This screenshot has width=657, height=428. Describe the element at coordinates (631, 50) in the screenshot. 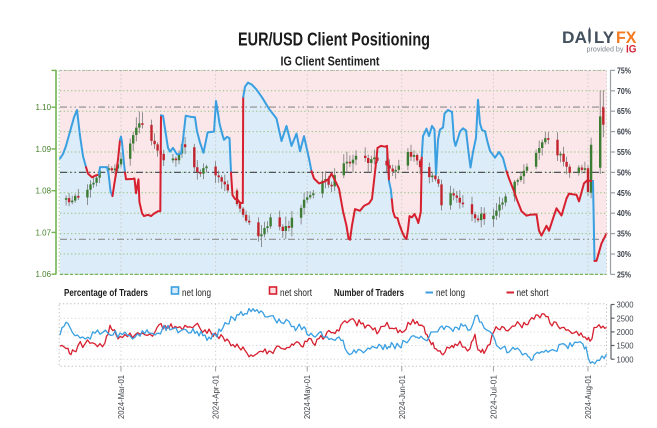

I see `svg-text: IG` at that location.